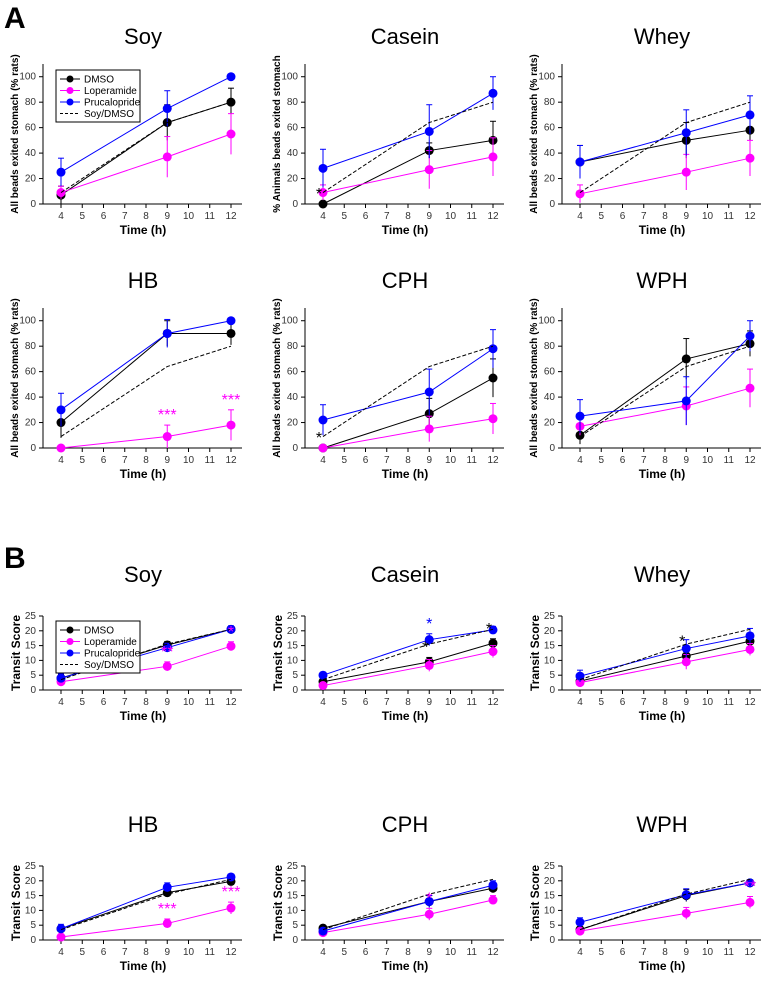 The width and height of the screenshot is (761, 1001). I want to click on y-tick-label: 5, so click(552, 675).